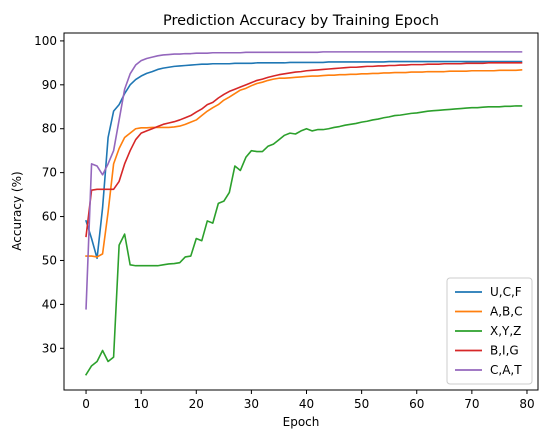 This screenshot has height=433, width=558. I want to click on legend-label: A,B,C, so click(506, 312).